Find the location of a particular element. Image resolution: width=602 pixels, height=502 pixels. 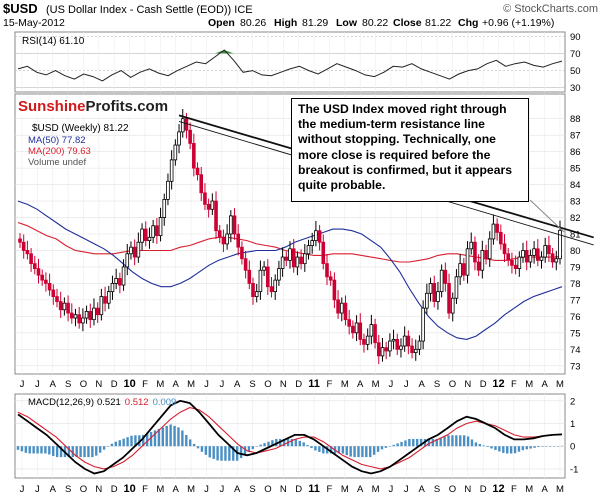

price-tick-label: 78 is located at coordinates (575, 284).